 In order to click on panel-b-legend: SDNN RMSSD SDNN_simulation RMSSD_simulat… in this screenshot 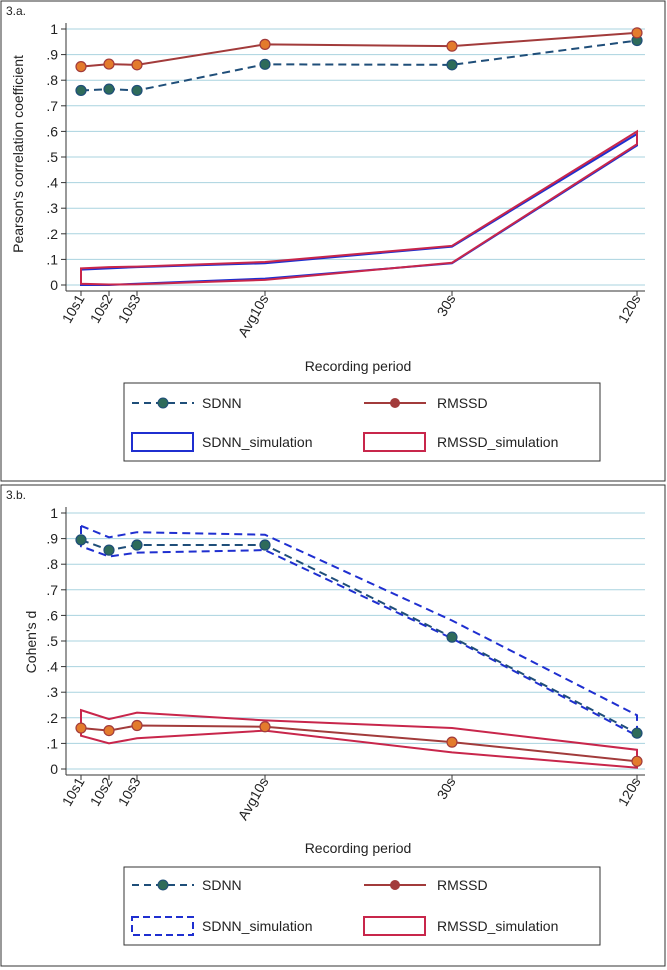, I will do `click(362, 906)`.